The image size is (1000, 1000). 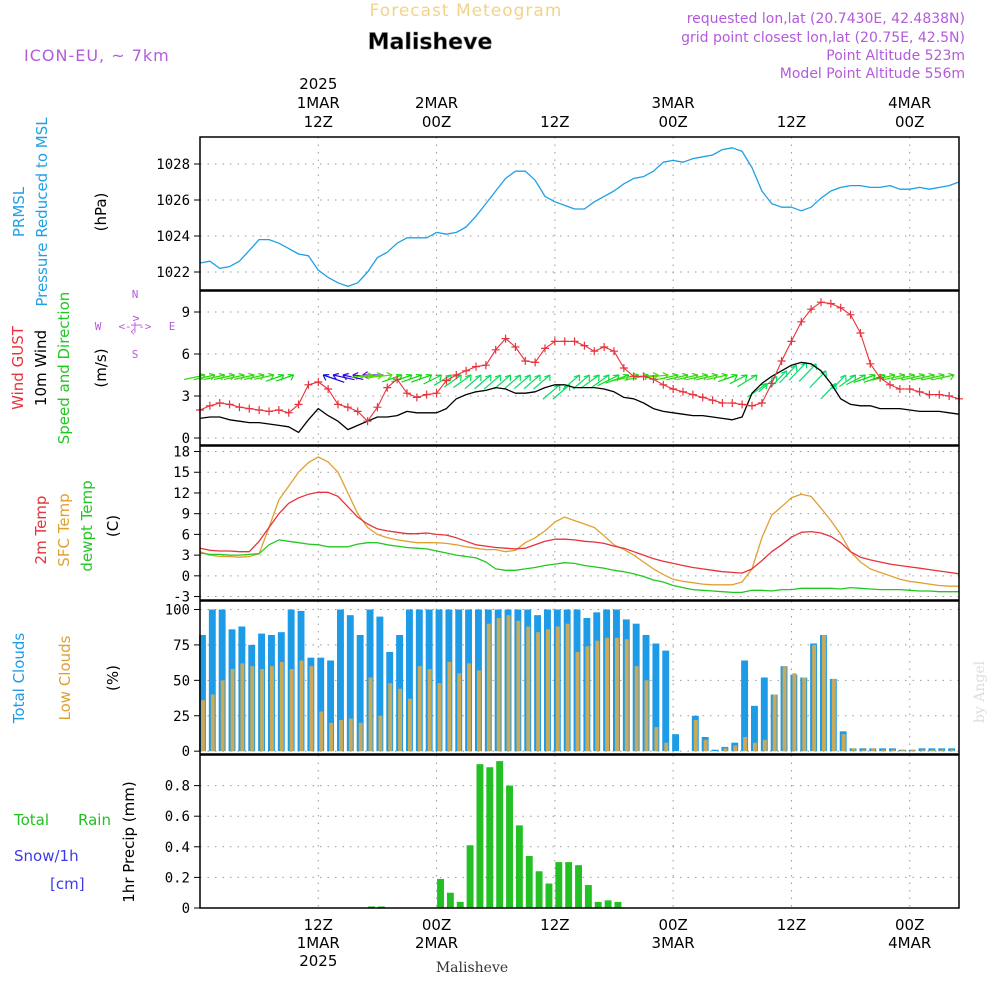 What do you see at coordinates (318, 122) in the screenshot?
I see `time-label-top: 12Z` at bounding box center [318, 122].